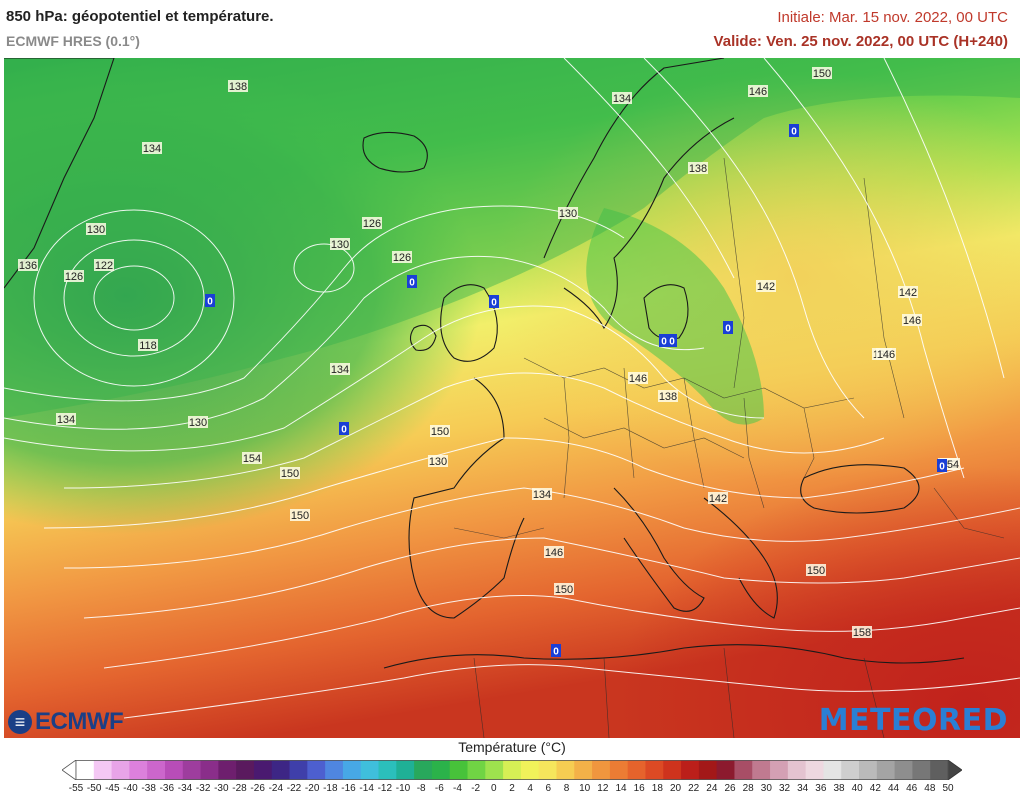 The image size is (1024, 799). What do you see at coordinates (566, 788) in the screenshot?
I see `legend-tick-label: 8` at bounding box center [566, 788].